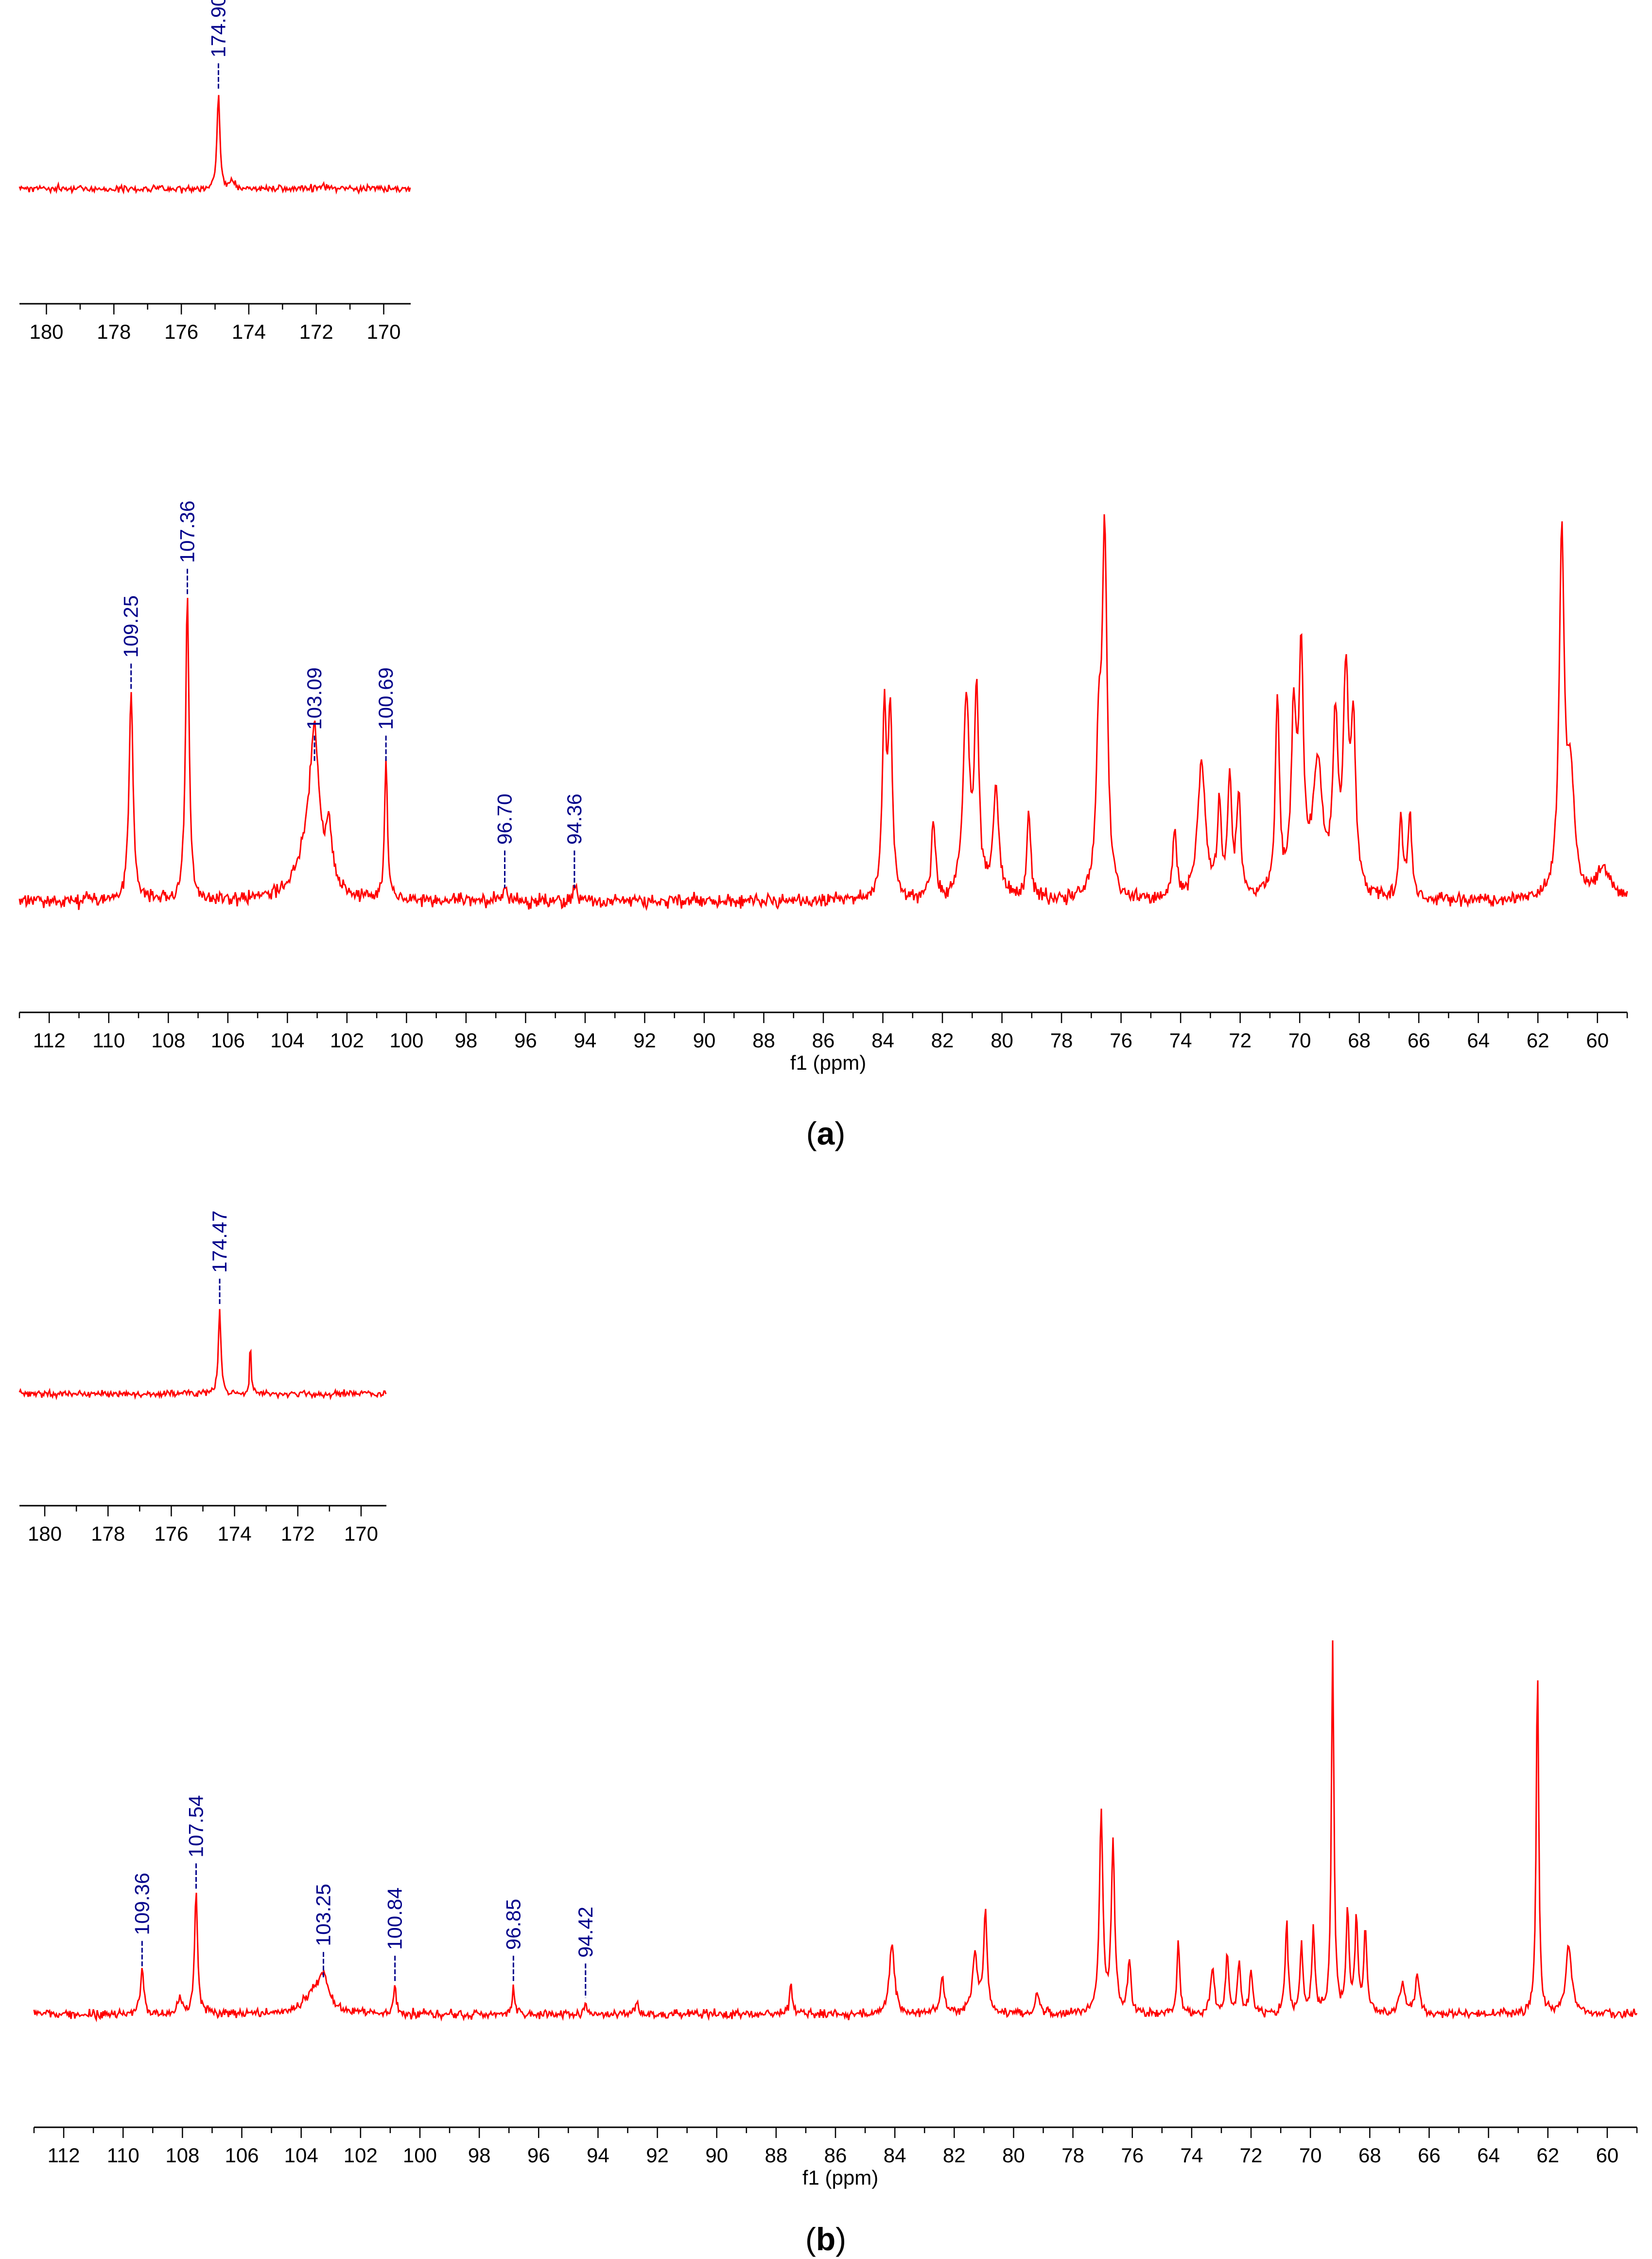 This screenshot has width=1652, height=2259. What do you see at coordinates (219, 1242) in the screenshot?
I see `peak-label: 174.47` at bounding box center [219, 1242].